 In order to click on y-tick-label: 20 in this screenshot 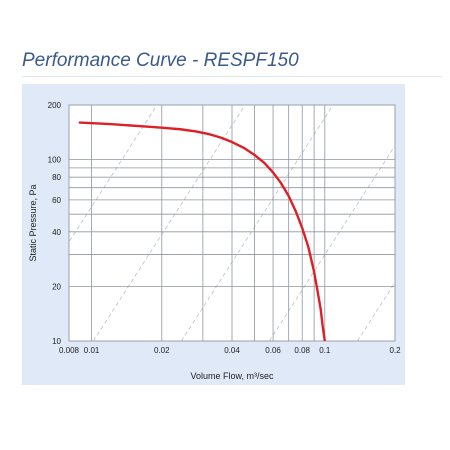, I will do `click(56, 286)`.